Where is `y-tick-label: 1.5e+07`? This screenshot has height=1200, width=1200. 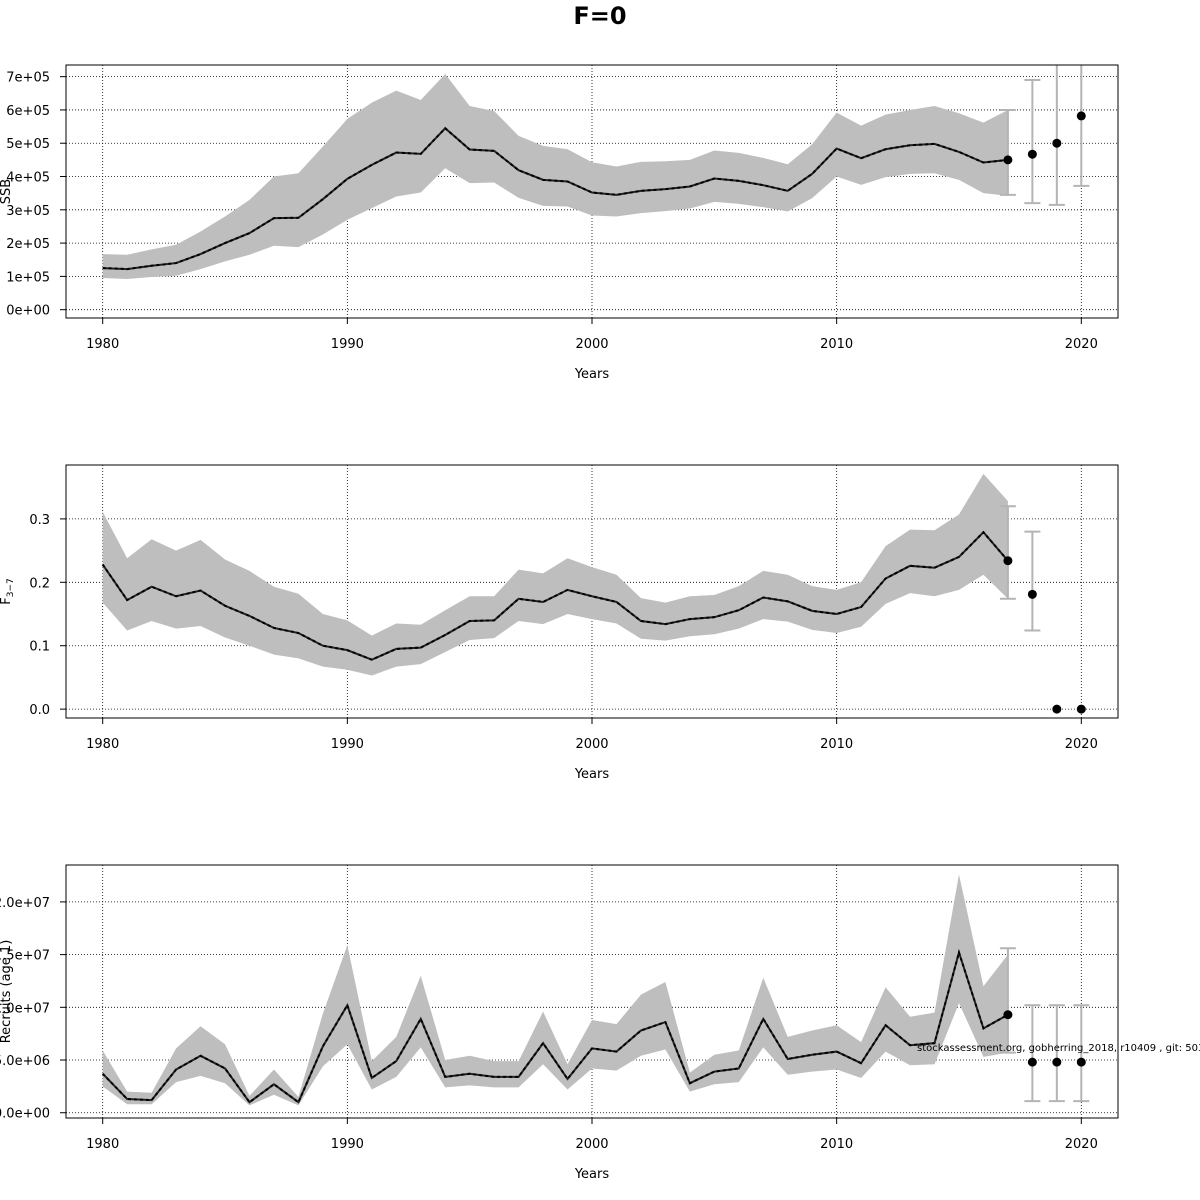
y-tick-label: 1.5e+07 is located at coordinates (25, 956).